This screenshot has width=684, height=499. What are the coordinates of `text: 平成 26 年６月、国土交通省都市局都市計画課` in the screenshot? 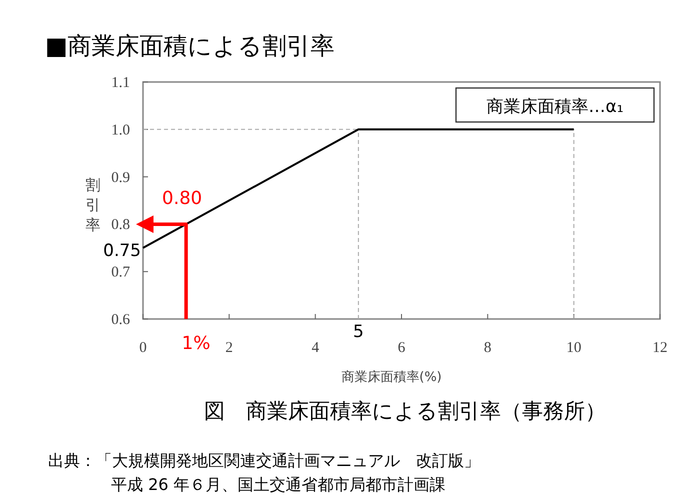 It's located at (278, 484).